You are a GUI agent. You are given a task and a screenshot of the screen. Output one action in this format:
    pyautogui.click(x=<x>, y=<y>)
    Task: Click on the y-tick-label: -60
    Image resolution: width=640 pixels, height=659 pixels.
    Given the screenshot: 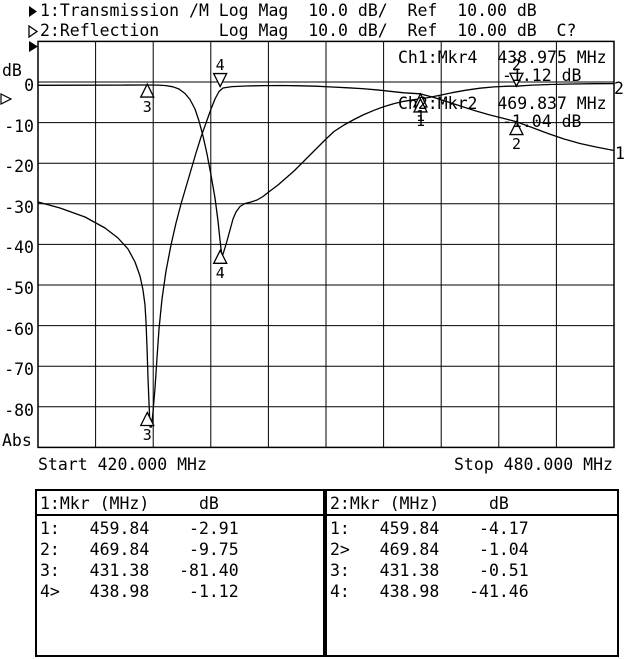 What is the action you would take?
    pyautogui.click(x=19, y=329)
    